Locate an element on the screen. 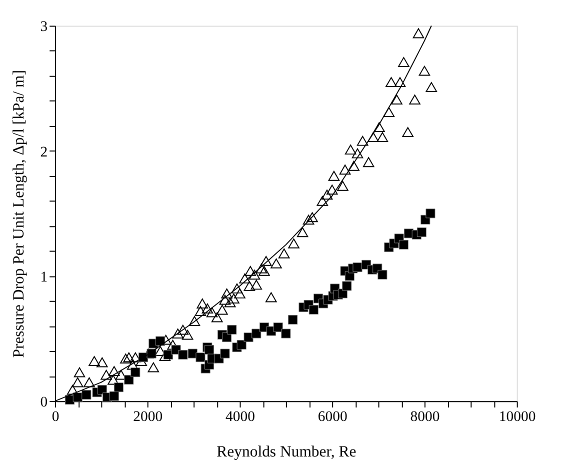  x-tick-label: 6000 is located at coordinates (333, 417).